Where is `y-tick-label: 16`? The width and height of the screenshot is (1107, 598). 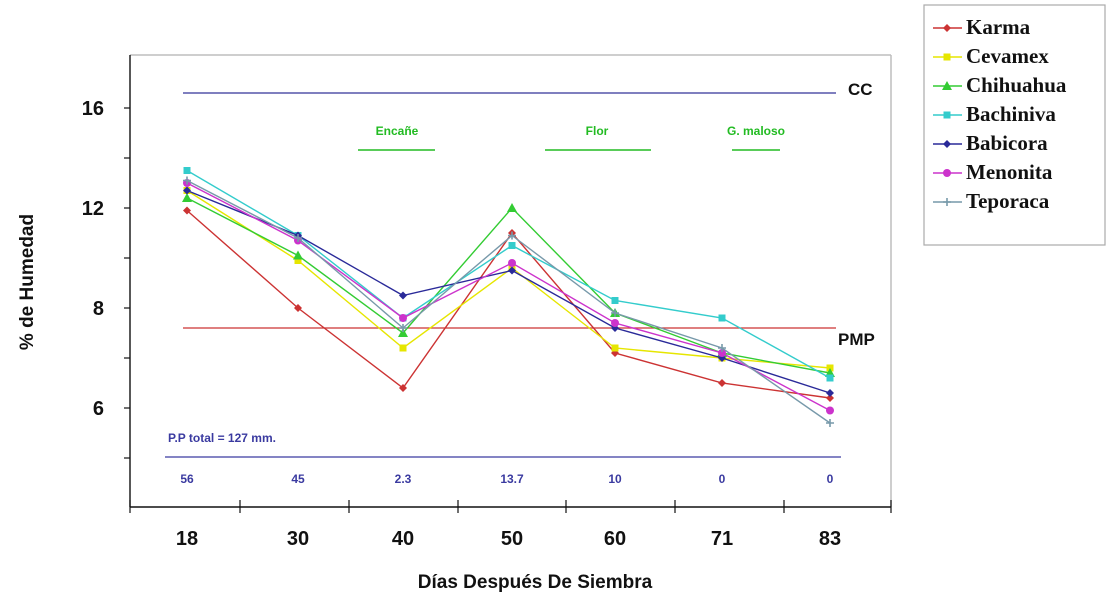 y-tick-label: 16 is located at coordinates (93, 109).